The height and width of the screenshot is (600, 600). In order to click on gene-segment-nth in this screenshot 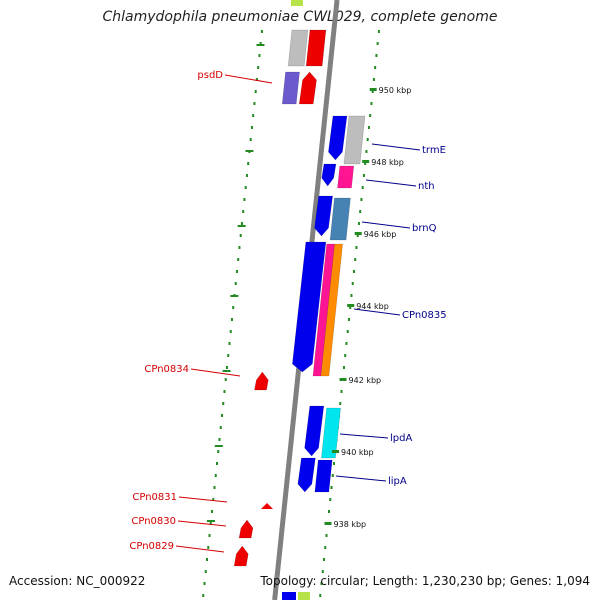, I will do `click(346, 177)`.